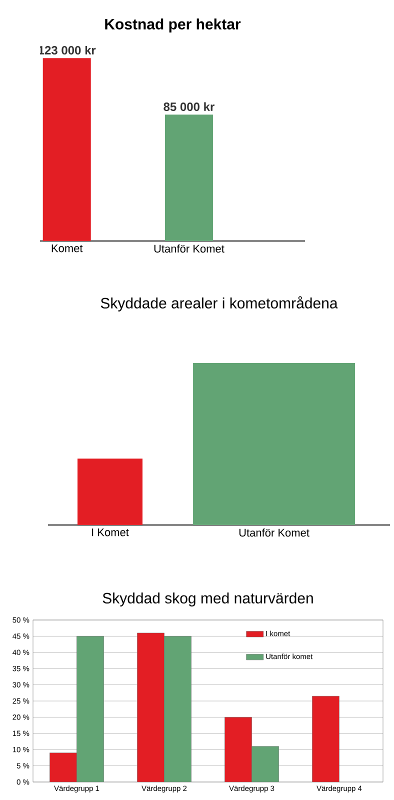  What do you see at coordinates (173, 25) in the screenshot?
I see `chart-title: Kostnad per hektar` at bounding box center [173, 25].